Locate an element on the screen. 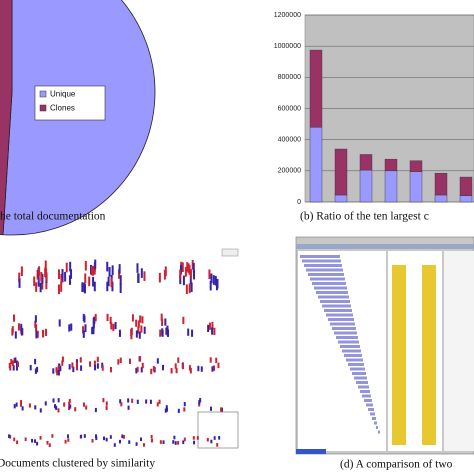 The width and height of the screenshot is (474, 474). caption-a: he total documentation is located at coordinates (53, 217).